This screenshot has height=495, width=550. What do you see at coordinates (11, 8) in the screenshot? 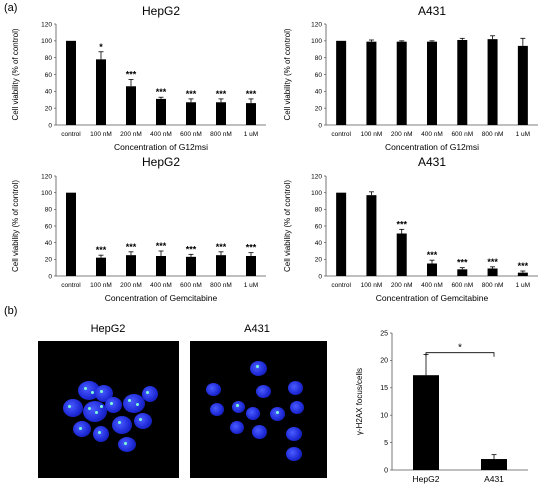
I see `panel-label-a: (a)` at bounding box center [11, 8].